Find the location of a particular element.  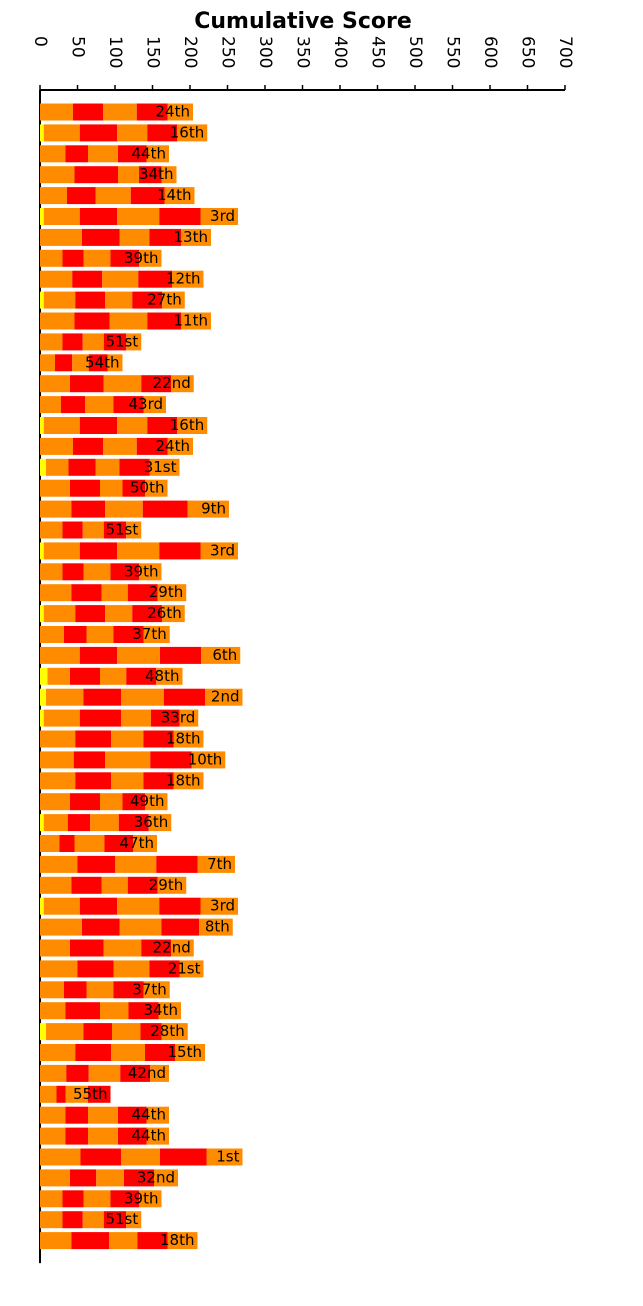

rank-label: 21st is located at coordinates (184, 968).